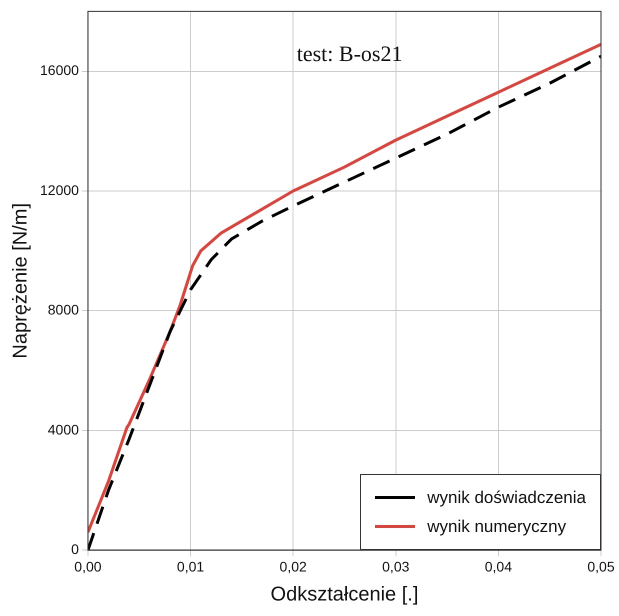 The image size is (619, 616). What do you see at coordinates (21, 280) in the screenshot?
I see `y-axis-title: Naprężenie [N/m]` at bounding box center [21, 280].